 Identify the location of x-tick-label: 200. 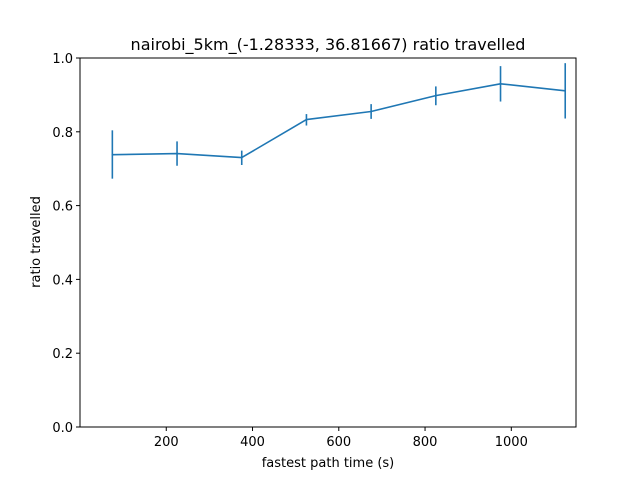
(166, 442).